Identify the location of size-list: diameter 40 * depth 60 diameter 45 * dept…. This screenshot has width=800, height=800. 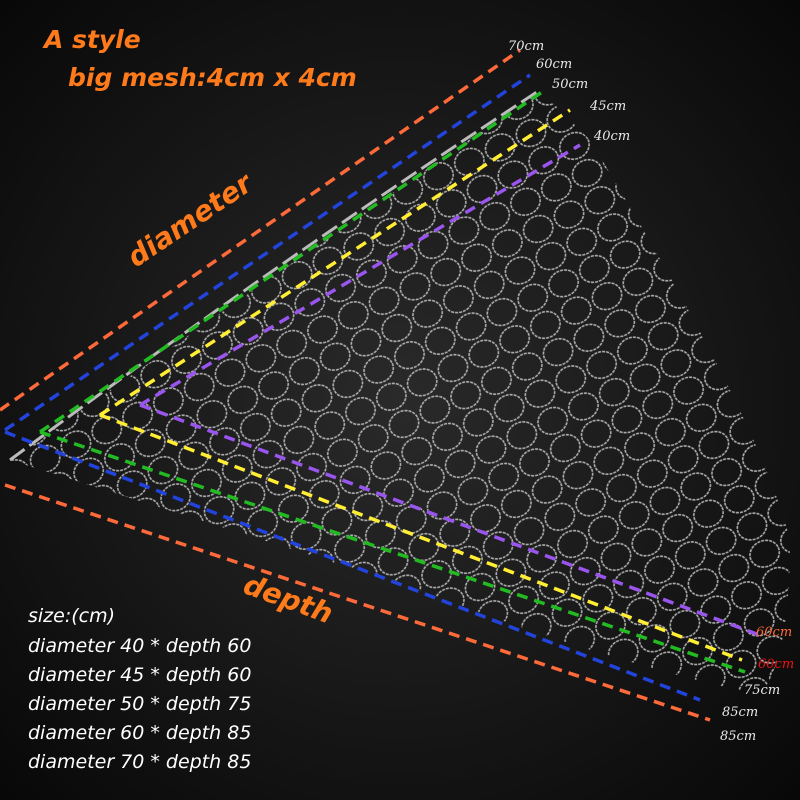
(139, 704).